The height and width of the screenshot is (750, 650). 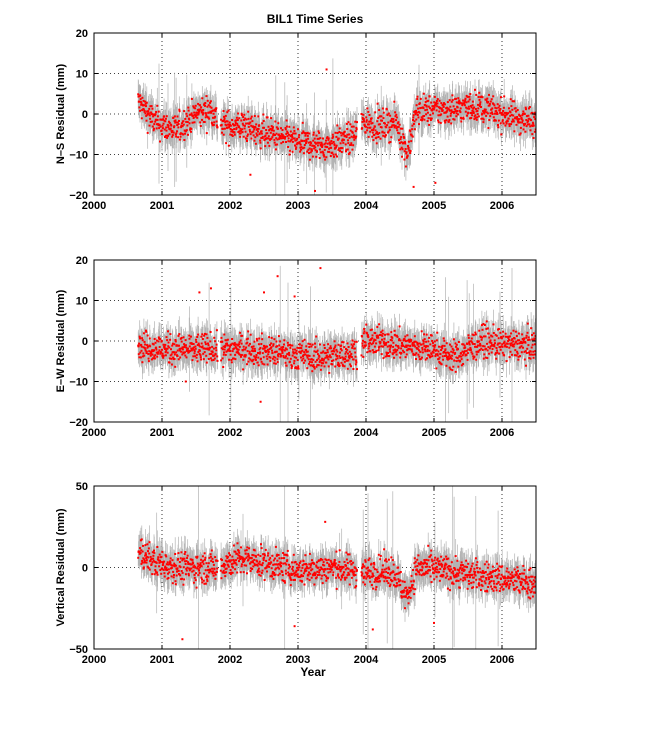 I want to click on outlier-point, so click(x=372, y=629).